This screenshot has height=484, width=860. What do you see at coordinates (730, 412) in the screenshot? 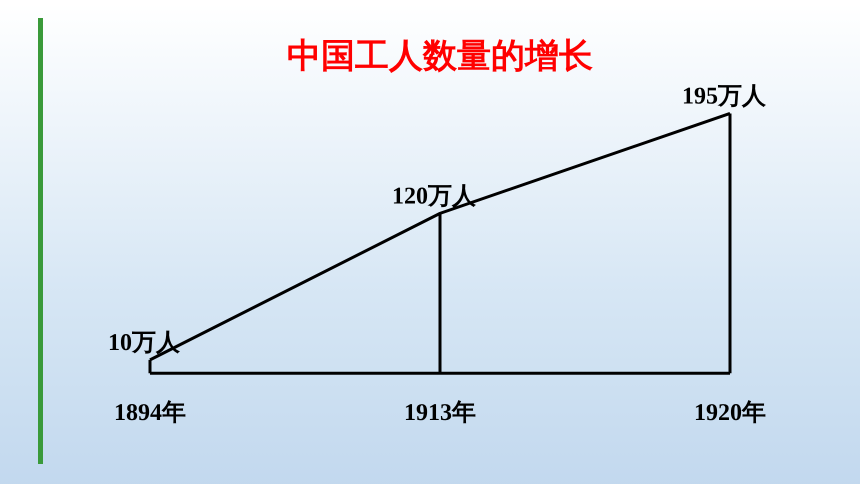
I see `x-tick-label: 1920年` at bounding box center [730, 412].